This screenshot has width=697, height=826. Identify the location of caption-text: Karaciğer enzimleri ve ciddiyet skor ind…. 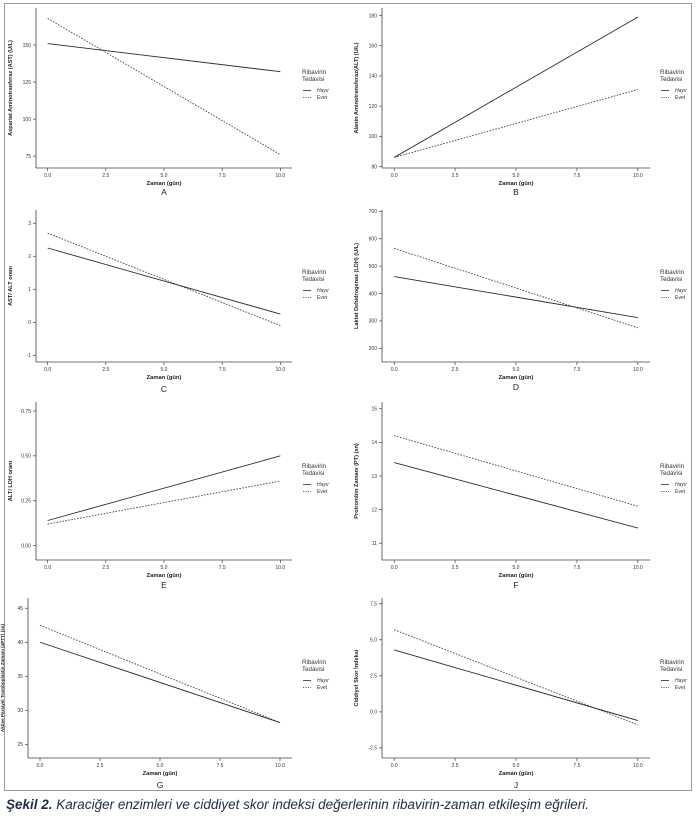
(321, 804).